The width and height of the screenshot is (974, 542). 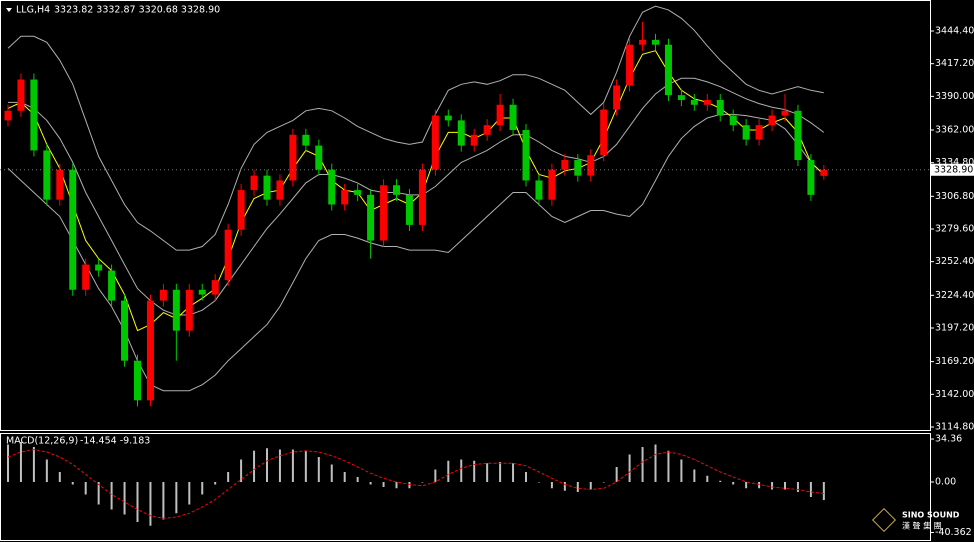 What do you see at coordinates (945, 482) in the screenshot?
I see `y-tick-label: 0.00` at bounding box center [945, 482].